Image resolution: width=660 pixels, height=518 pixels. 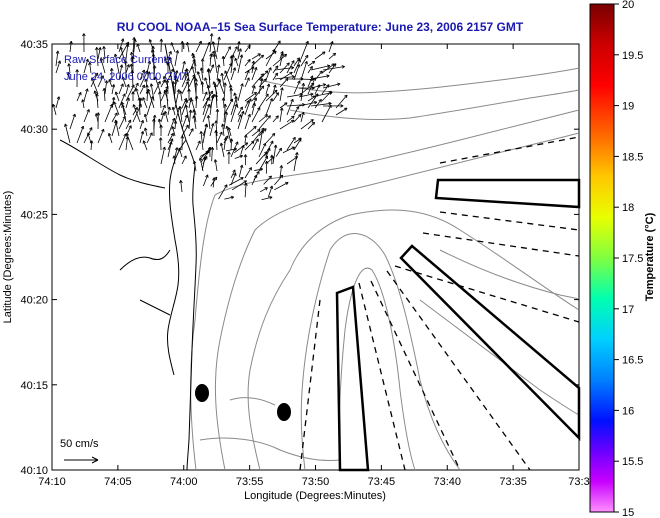 What do you see at coordinates (52, 482) in the screenshot?
I see `x-tick-label: 74:10` at bounding box center [52, 482].